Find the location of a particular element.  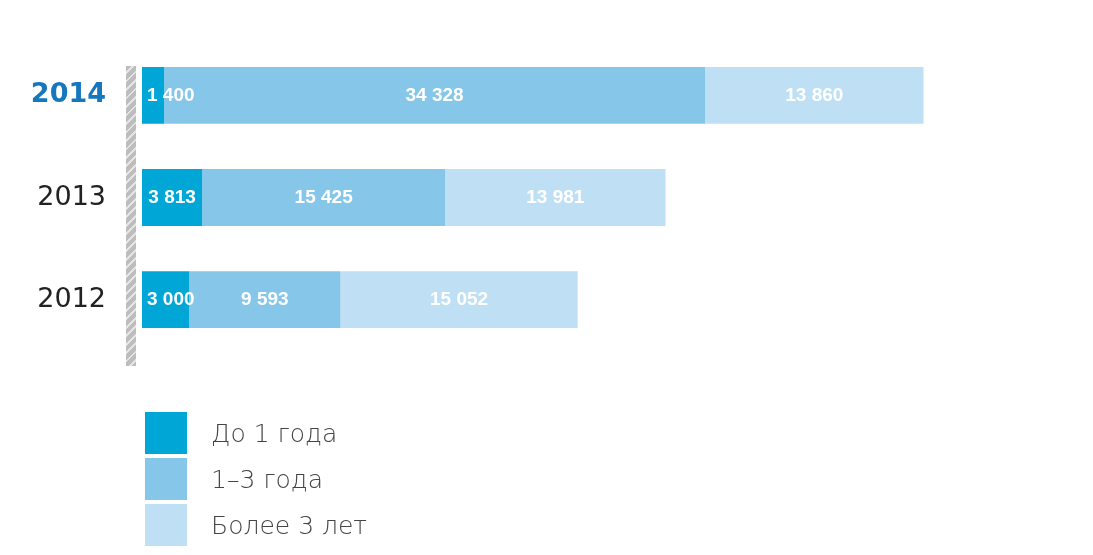

data-label: 15 052 is located at coordinates (459, 298).